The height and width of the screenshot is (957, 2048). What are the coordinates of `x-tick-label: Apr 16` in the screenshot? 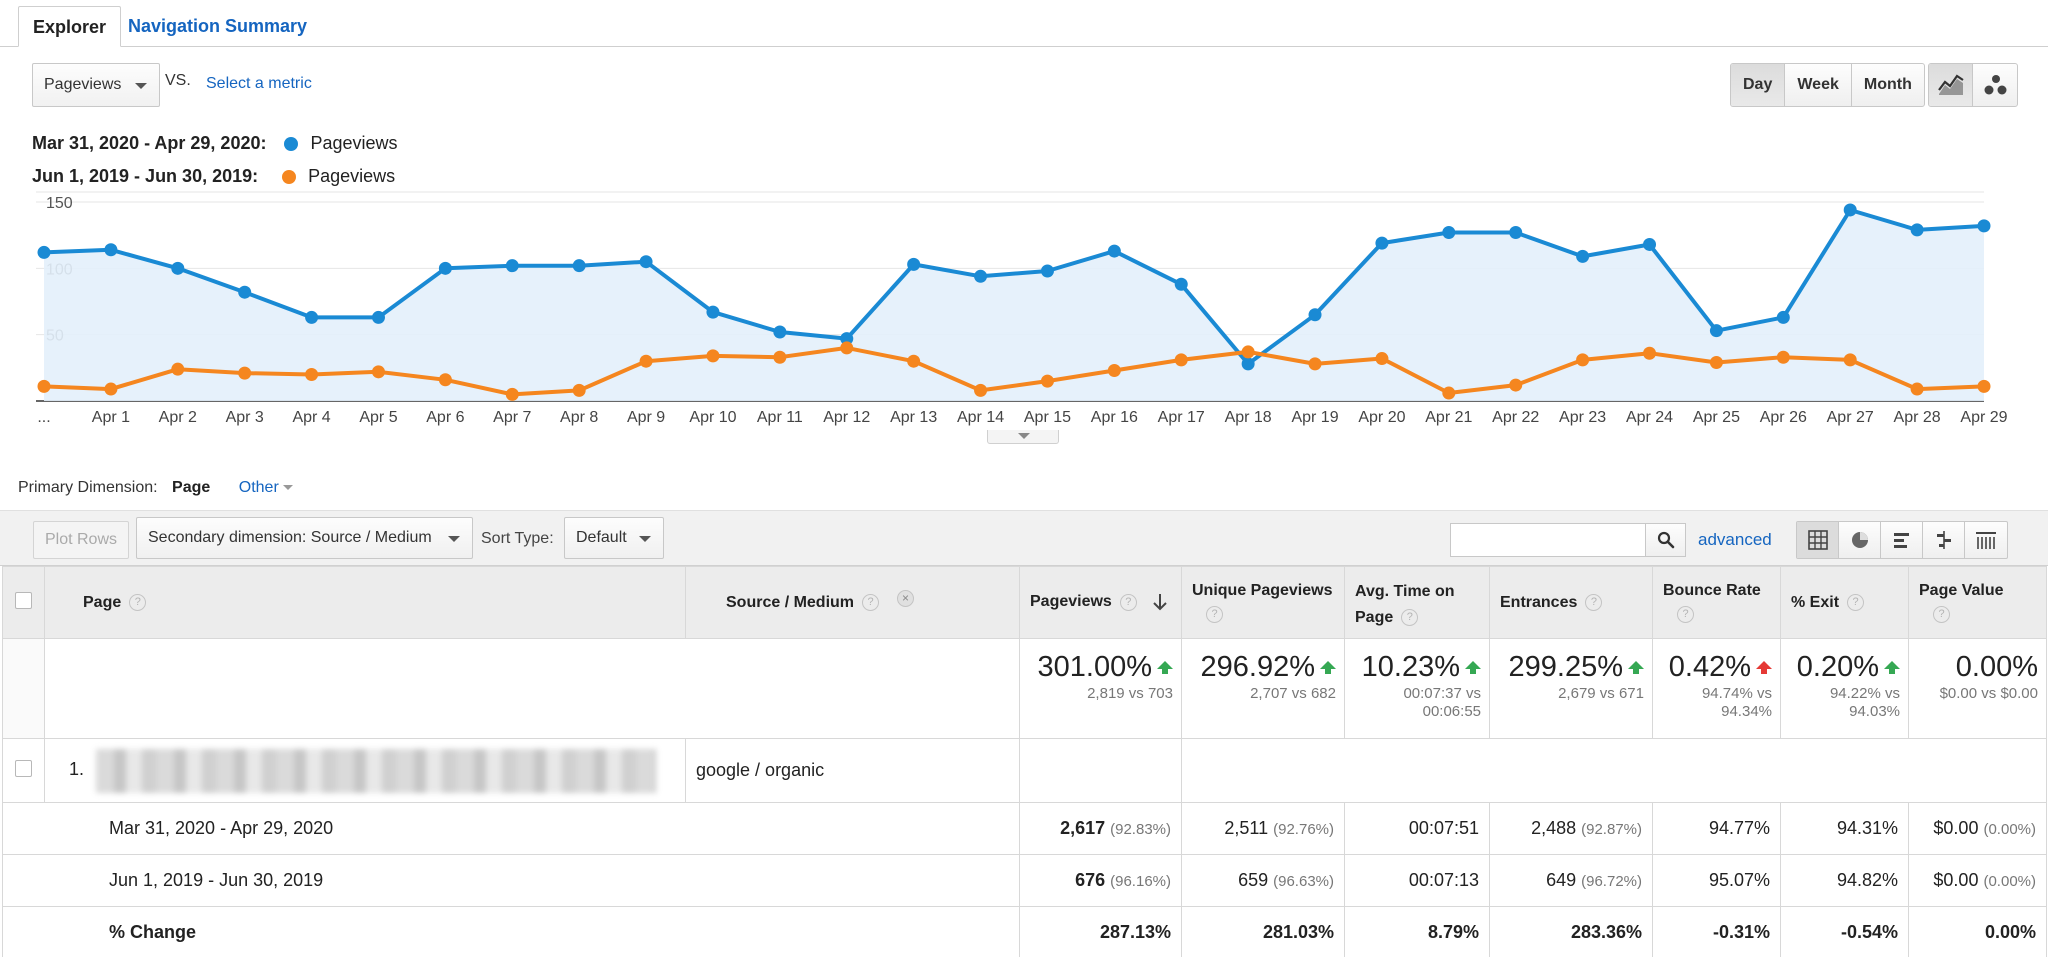 It's located at (1114, 417).